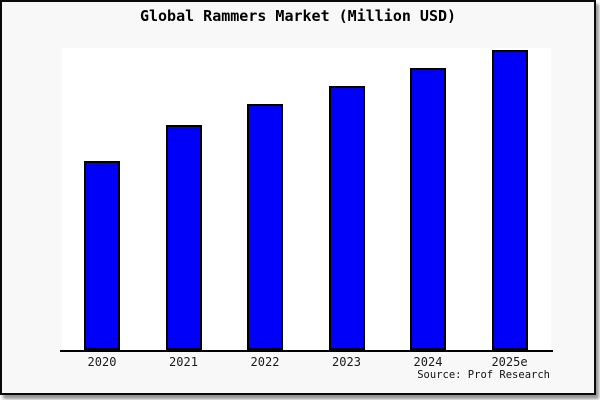 Image resolution: width=600 pixels, height=400 pixels. What do you see at coordinates (265, 362) in the screenshot?
I see `x-tick-label-2022: 2022` at bounding box center [265, 362].